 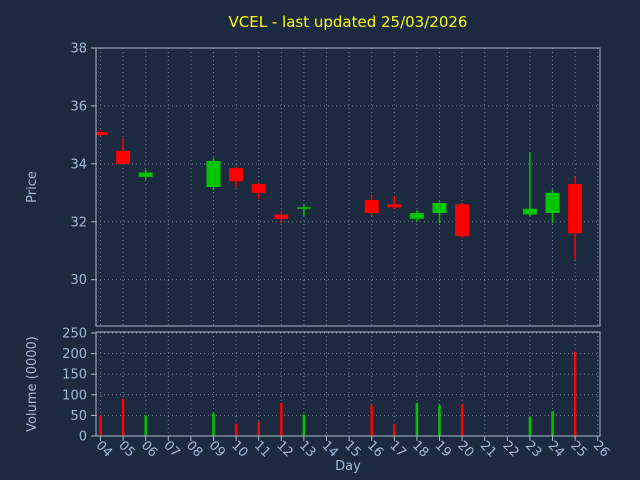 I want to click on chart-title: VCEL - last updated 25/03/2026, so click(x=348, y=22).